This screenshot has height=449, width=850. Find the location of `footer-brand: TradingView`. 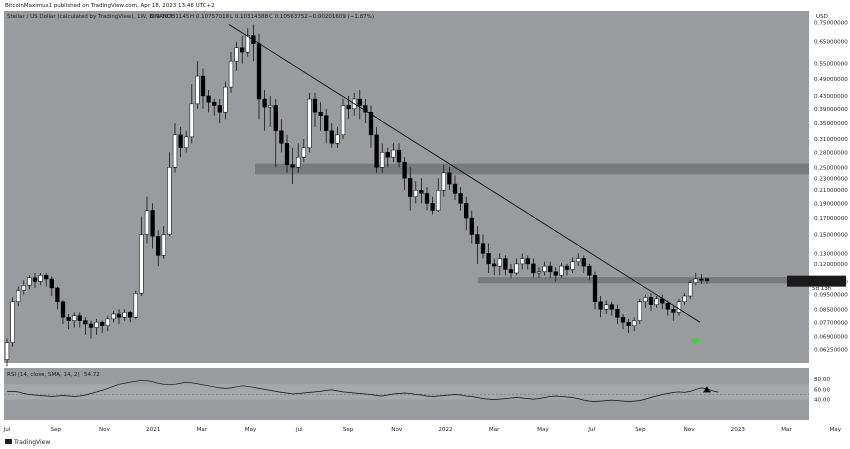

footer-brand: TradingView is located at coordinates (31, 442).